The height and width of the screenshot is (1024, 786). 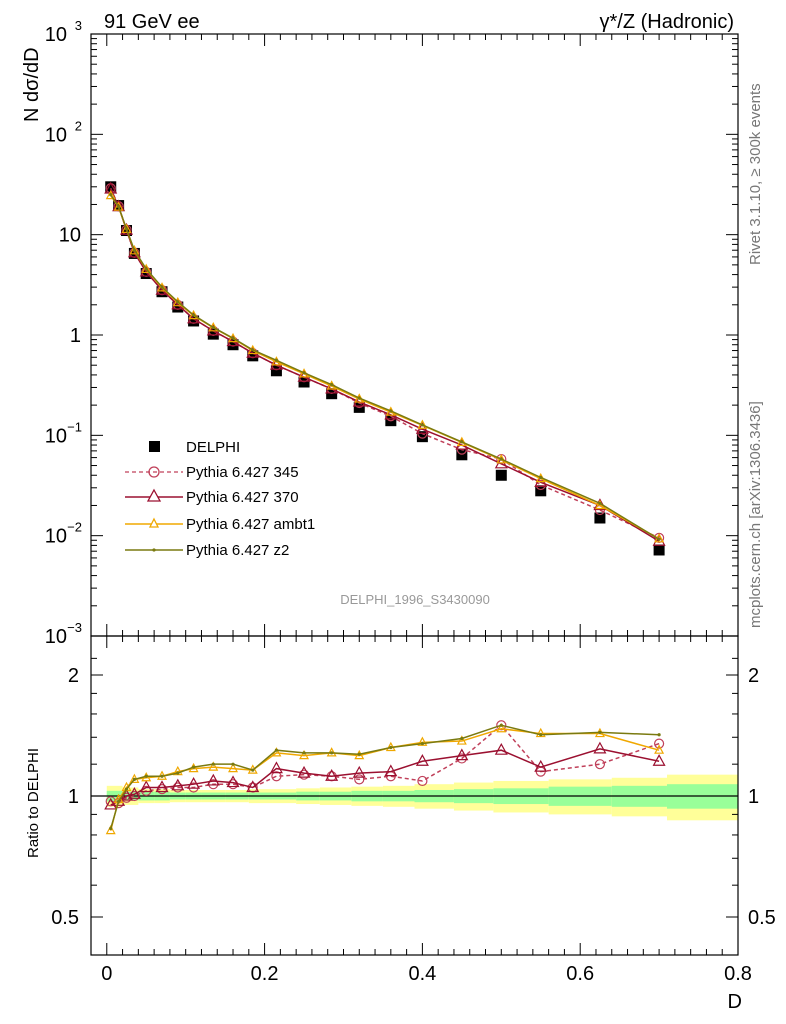 I want to click on ratio-line-z2, so click(x=385, y=776).